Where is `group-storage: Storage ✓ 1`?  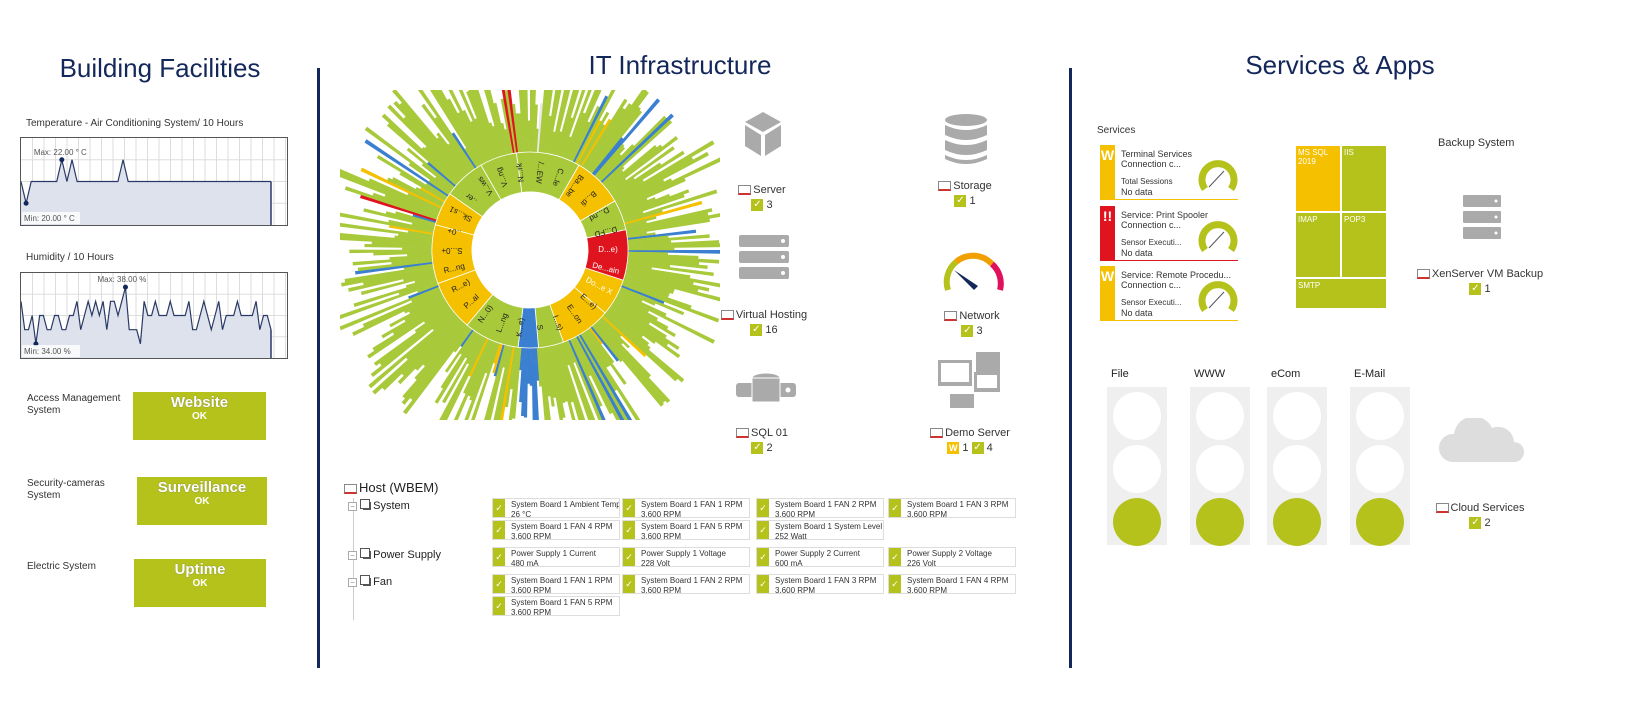 group-storage: Storage ✓ 1 is located at coordinates (965, 194).